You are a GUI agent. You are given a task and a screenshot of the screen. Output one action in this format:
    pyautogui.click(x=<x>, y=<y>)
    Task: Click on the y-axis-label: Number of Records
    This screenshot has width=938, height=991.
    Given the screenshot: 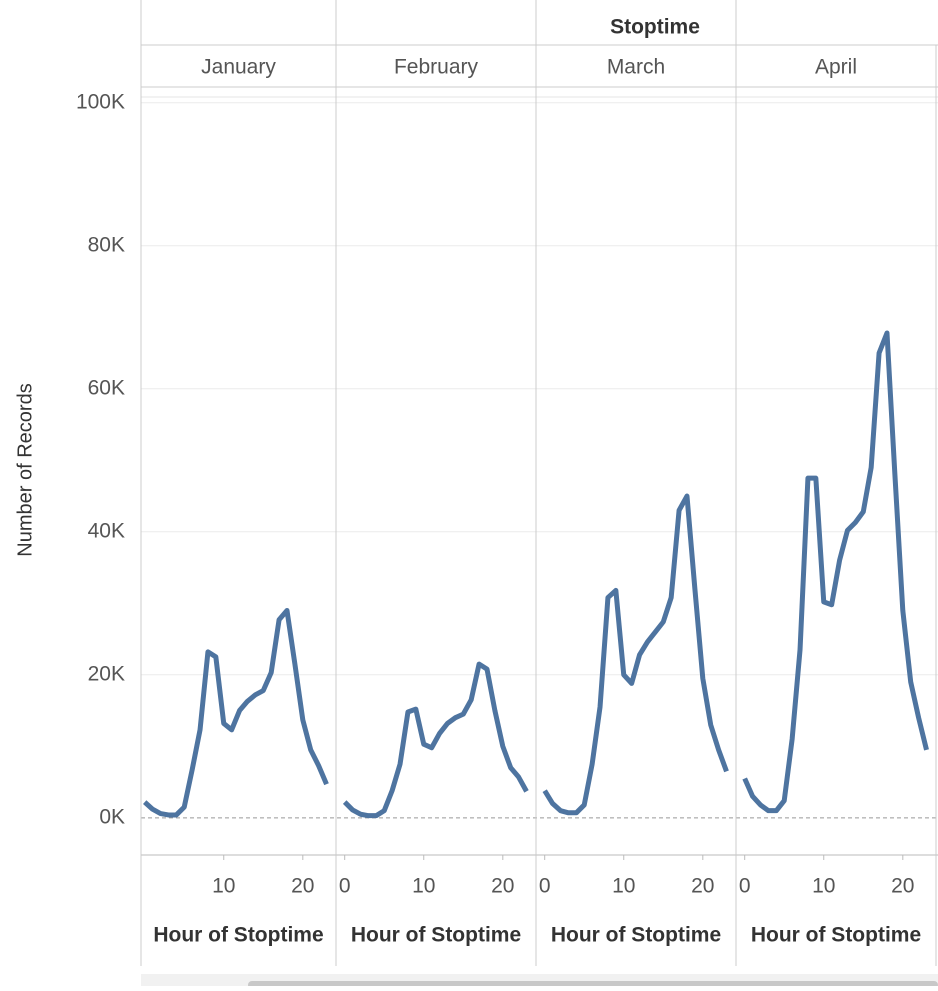 What is the action you would take?
    pyautogui.click(x=25, y=469)
    